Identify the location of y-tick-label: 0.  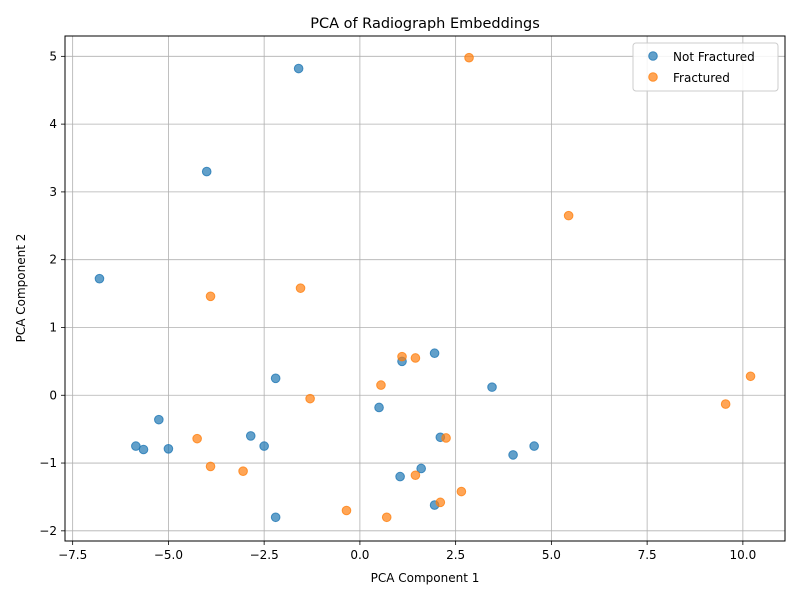
(53, 395).